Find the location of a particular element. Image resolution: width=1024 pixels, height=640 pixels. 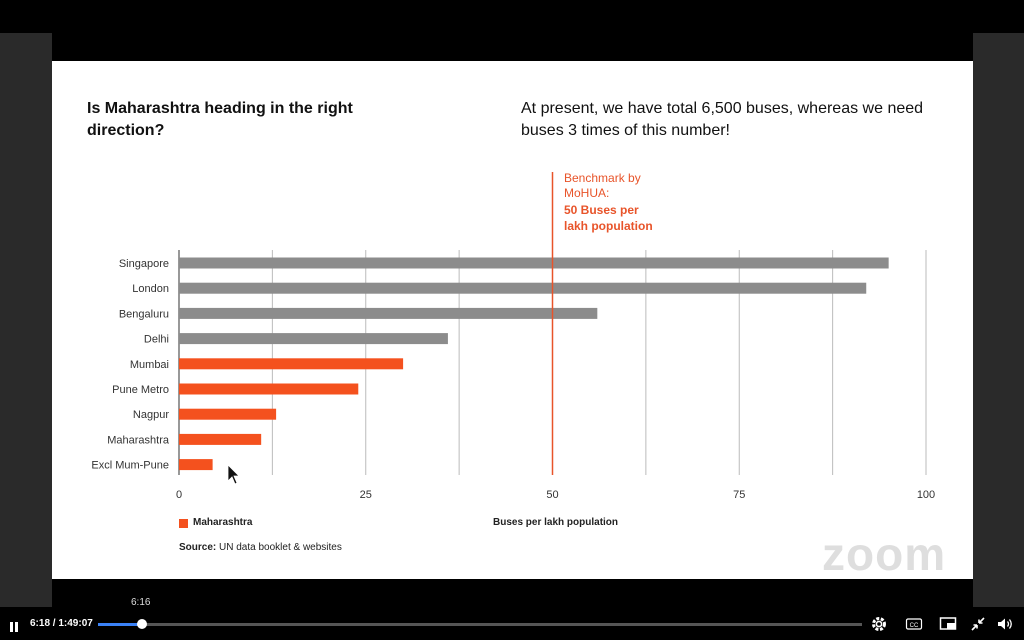

zoom-watermark: zoom is located at coordinates (884, 554).